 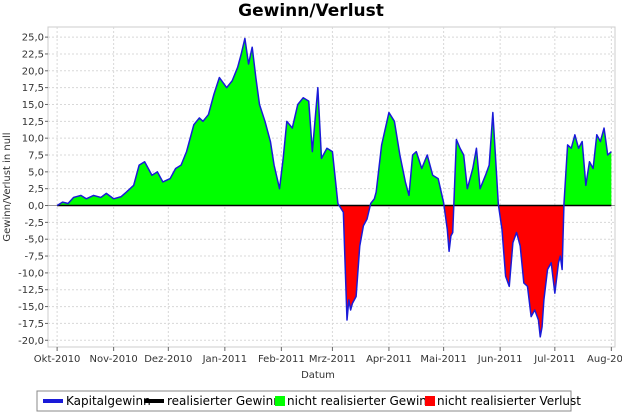 I want to click on chart-title: Gewinn/Verlust, so click(x=311, y=11).